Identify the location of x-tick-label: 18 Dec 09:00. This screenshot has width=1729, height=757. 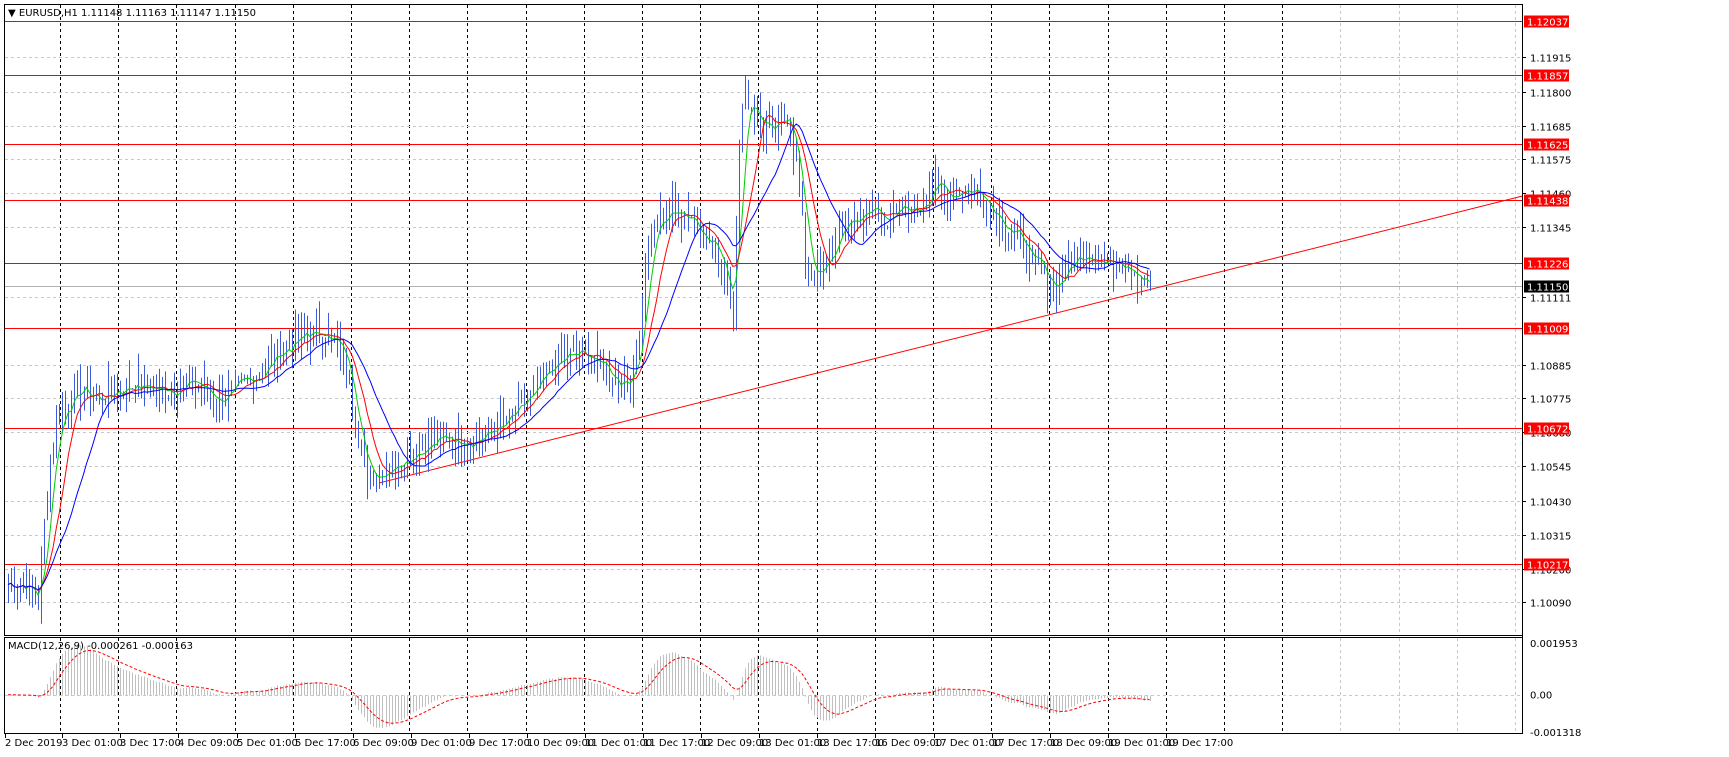
(1083, 743).